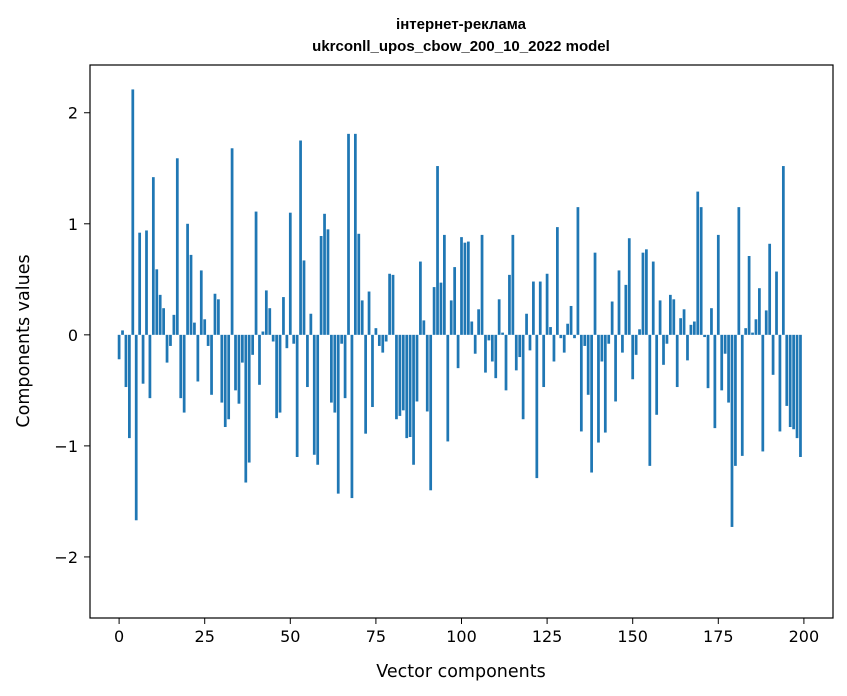 This screenshot has height=696, width=847. I want to click on y-tick-label: 0, so click(73, 335).